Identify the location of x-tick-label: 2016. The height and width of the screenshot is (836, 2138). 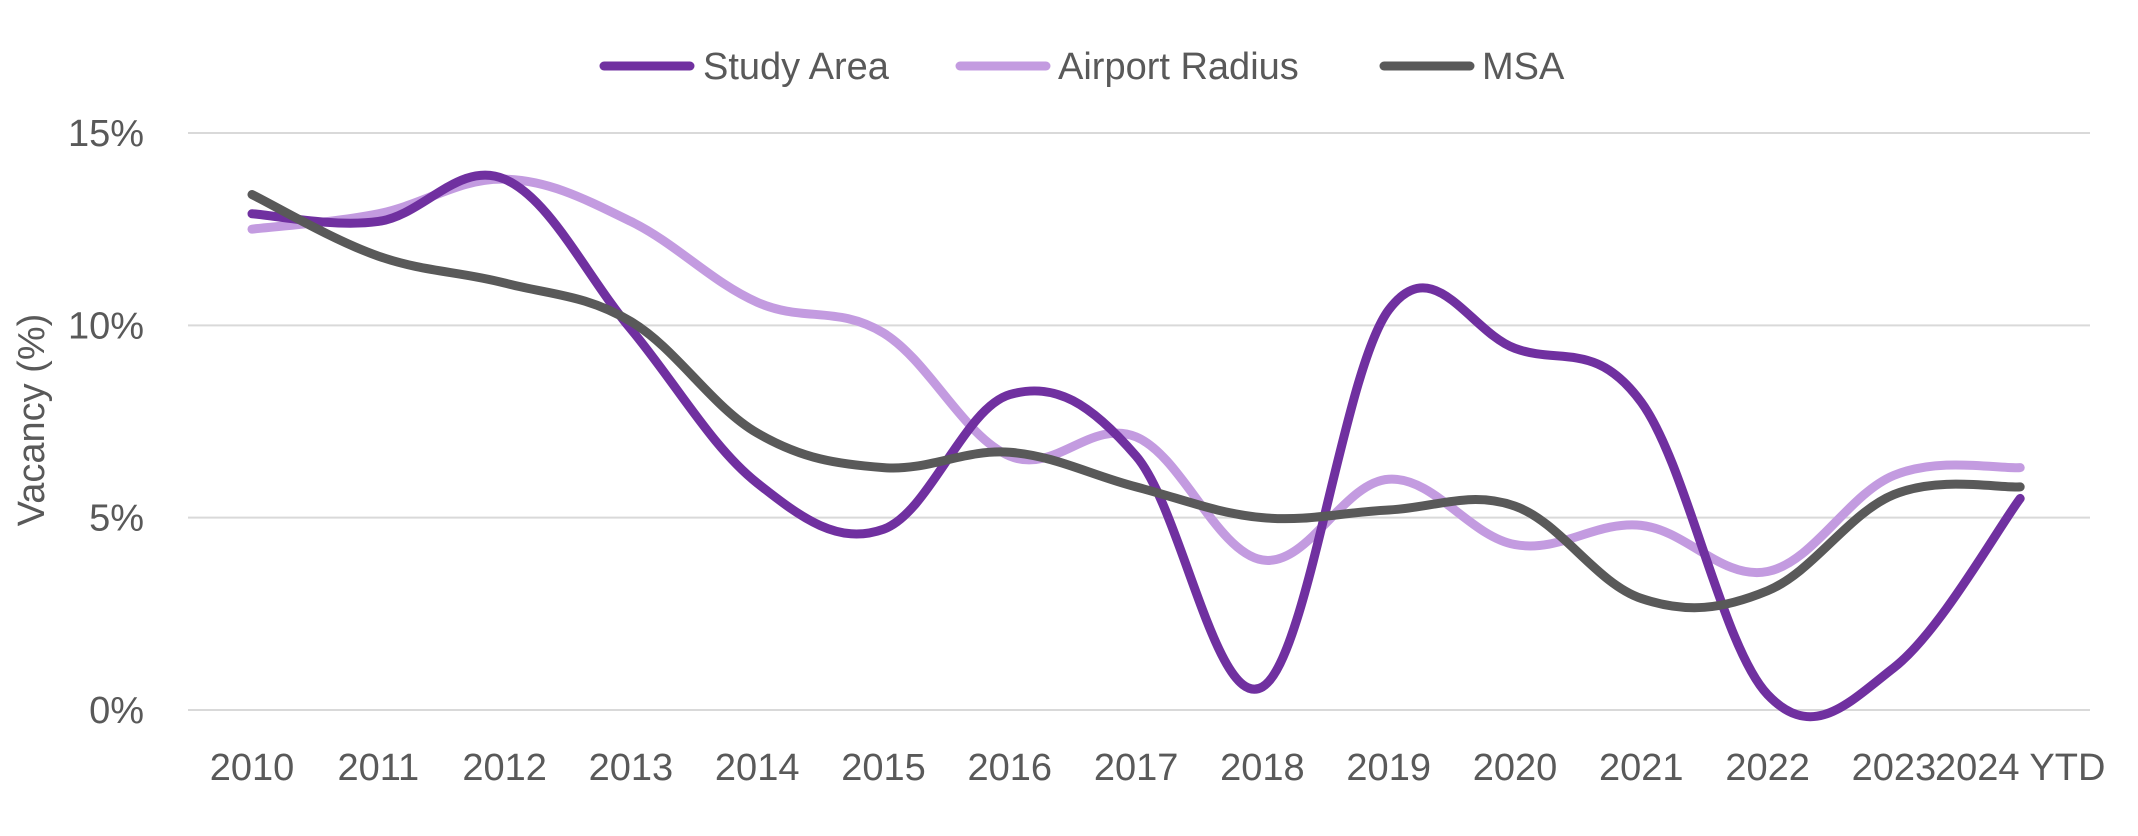
(1010, 768).